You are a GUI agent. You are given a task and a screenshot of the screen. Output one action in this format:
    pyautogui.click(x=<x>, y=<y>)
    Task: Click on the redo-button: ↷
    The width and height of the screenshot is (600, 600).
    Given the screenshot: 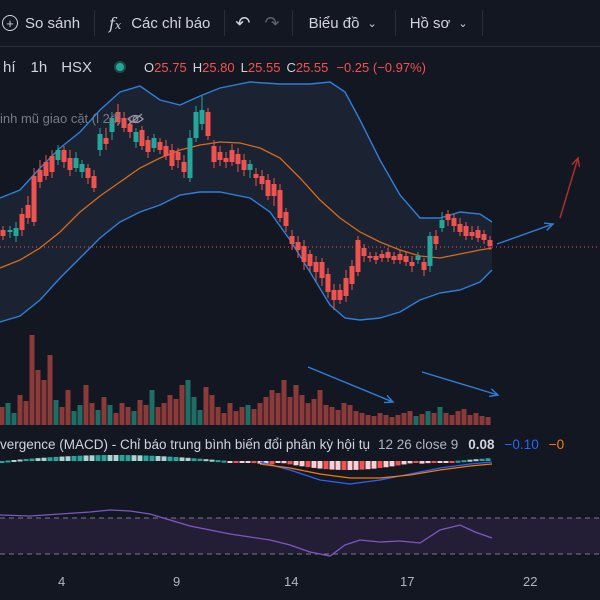 What is the action you would take?
    pyautogui.click(x=276, y=23)
    